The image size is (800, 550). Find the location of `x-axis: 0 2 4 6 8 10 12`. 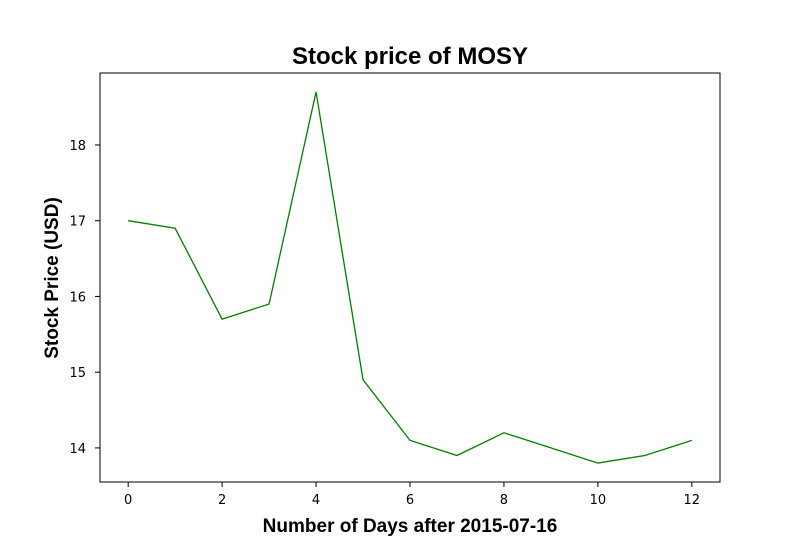

x-axis: 0 2 4 6 8 10 12 is located at coordinates (412, 495).